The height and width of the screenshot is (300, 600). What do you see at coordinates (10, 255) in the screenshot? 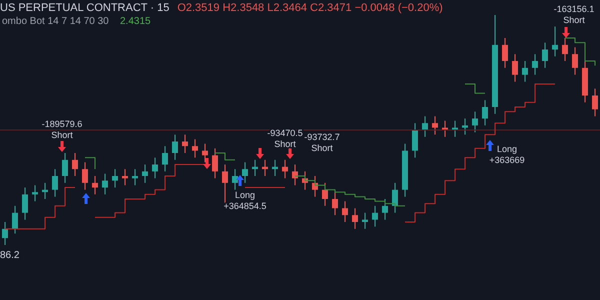
I see `text: 86.2` at bounding box center [10, 255].